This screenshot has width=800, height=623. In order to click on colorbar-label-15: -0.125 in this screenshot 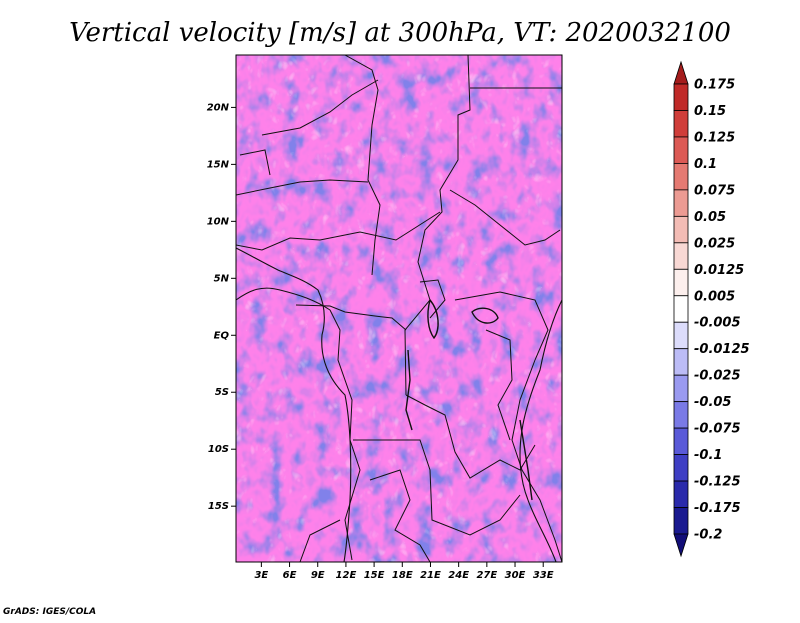, I will do `click(717, 482)`.